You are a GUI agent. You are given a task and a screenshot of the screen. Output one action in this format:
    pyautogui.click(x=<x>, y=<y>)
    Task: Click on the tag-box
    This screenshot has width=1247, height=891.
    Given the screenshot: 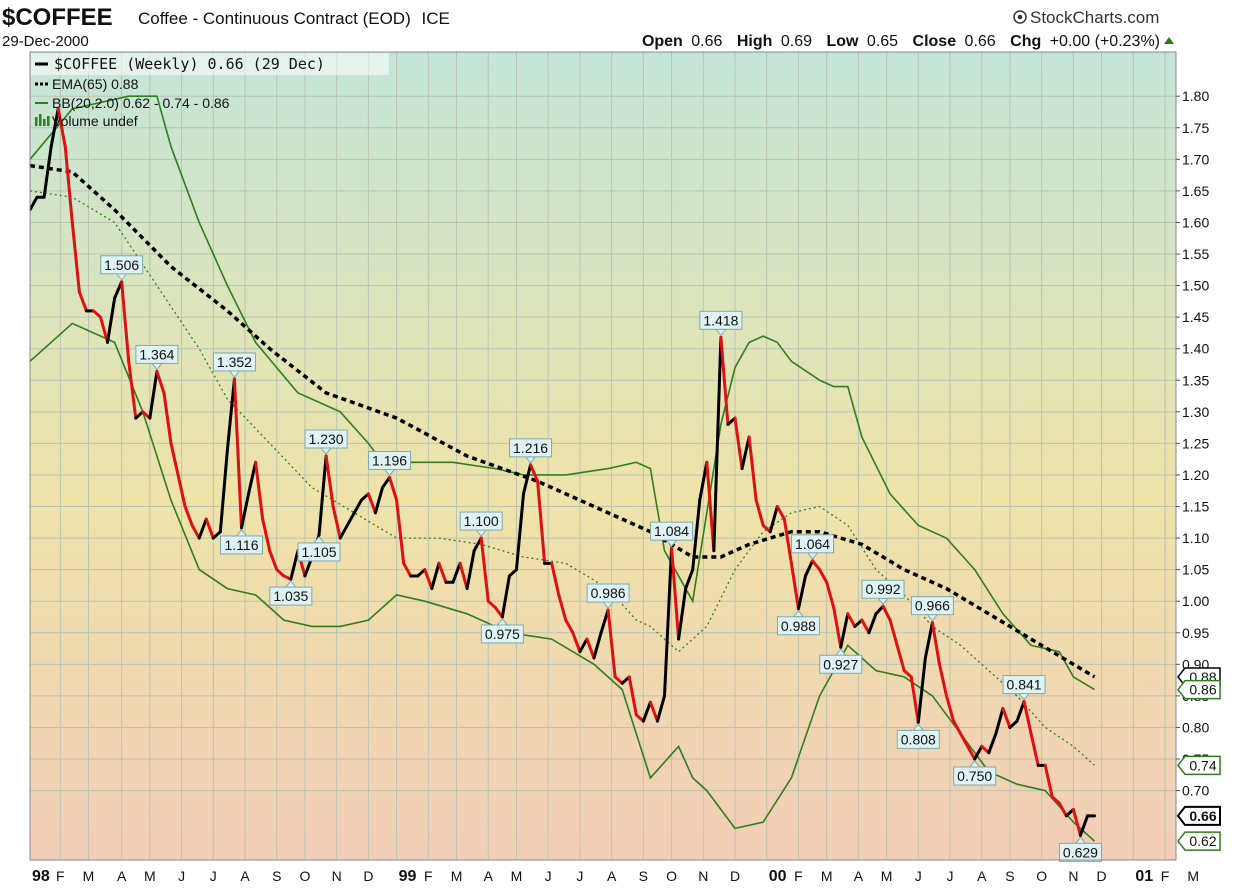 What is the action you would take?
    pyautogui.click(x=1199, y=841)
    